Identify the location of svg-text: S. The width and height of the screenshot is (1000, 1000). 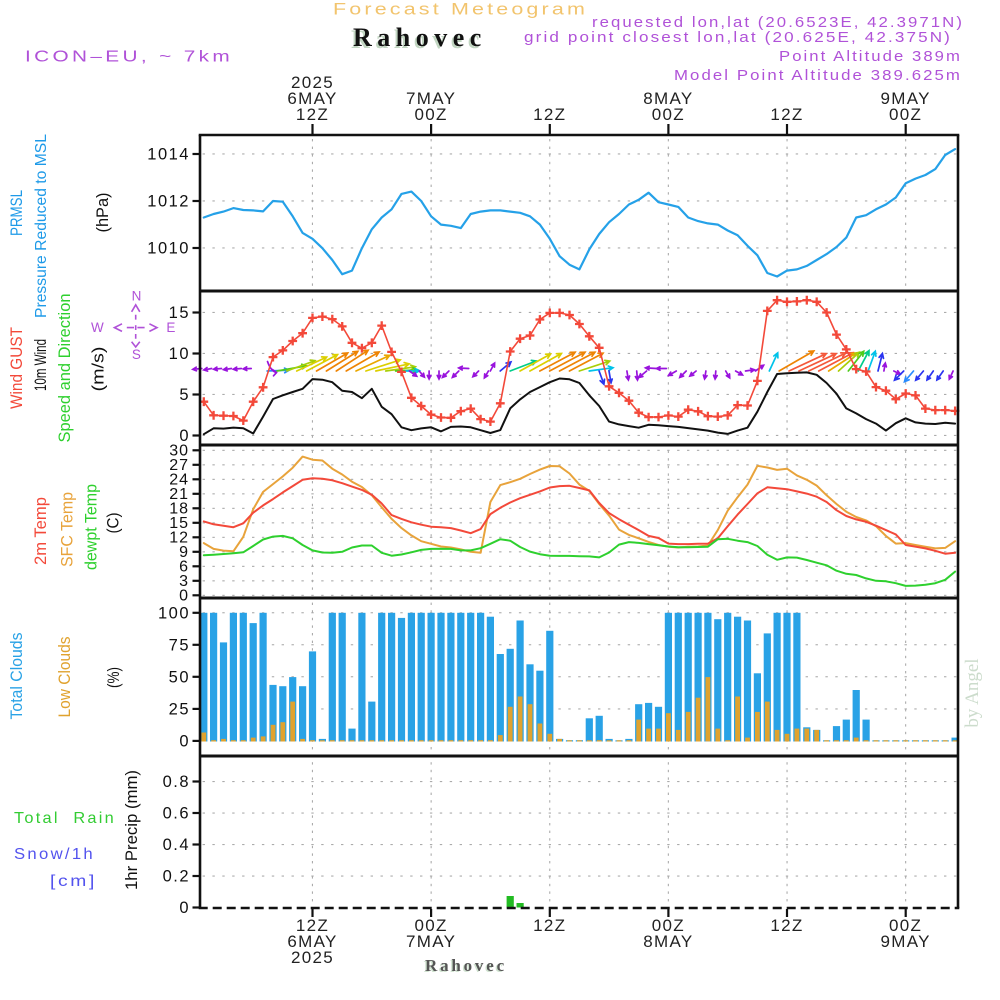
(136, 354).